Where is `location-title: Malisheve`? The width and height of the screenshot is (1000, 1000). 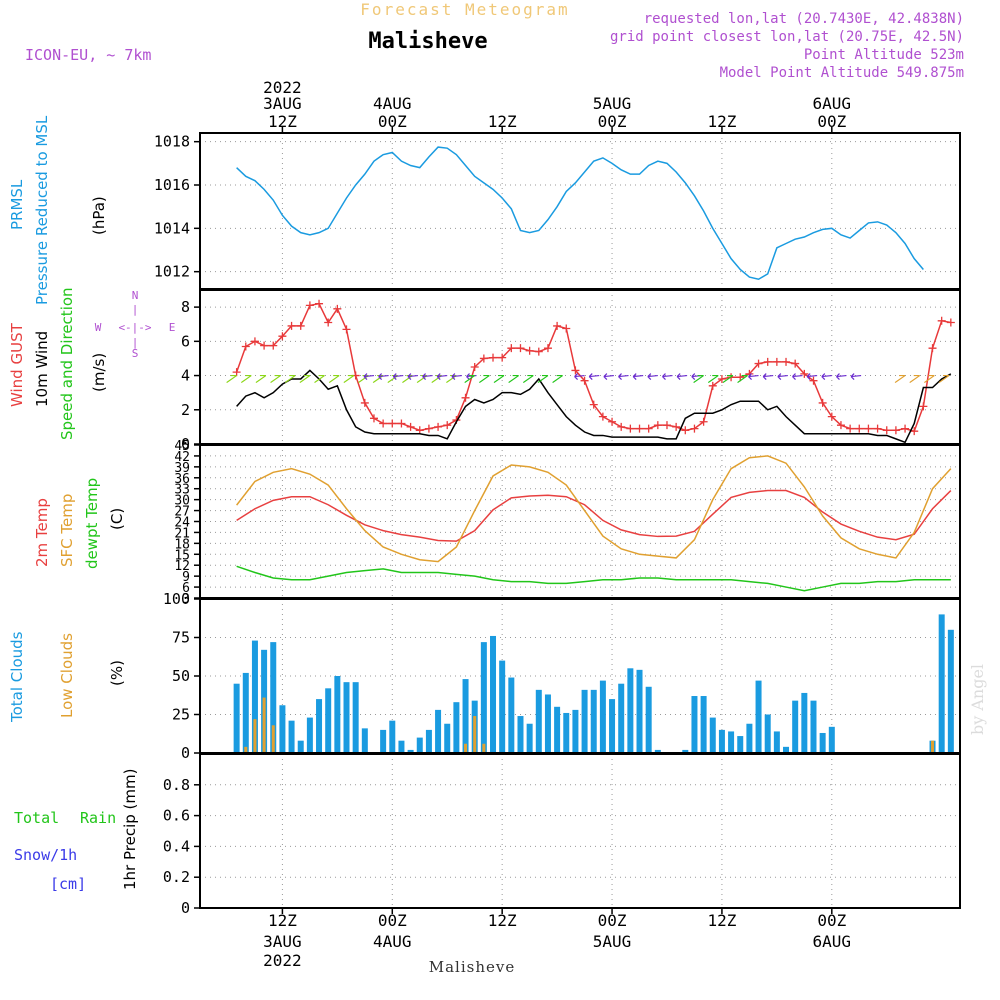 location-title: Malisheve is located at coordinates (427, 41).